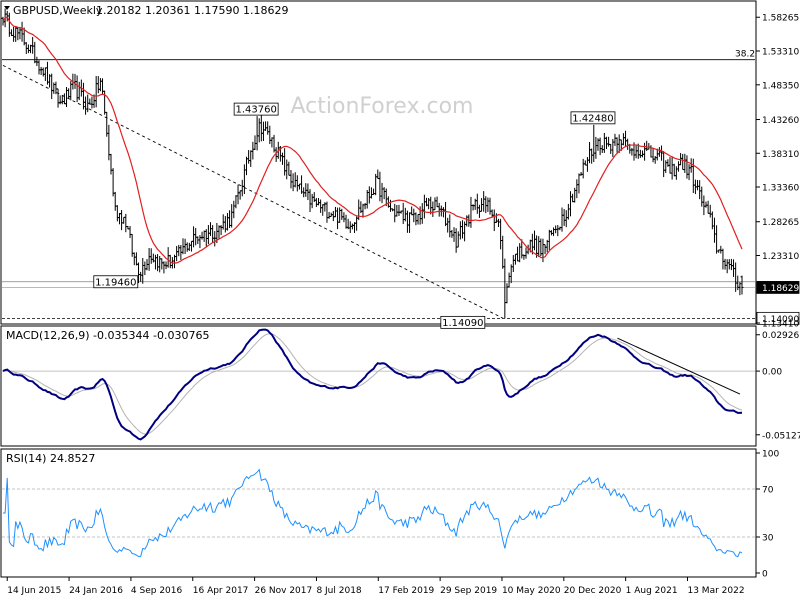 Image resolution: width=800 pixels, height=604 pixels. What do you see at coordinates (780, 121) in the screenshot?
I see `price-tick-label: 1.43260` at bounding box center [780, 121].